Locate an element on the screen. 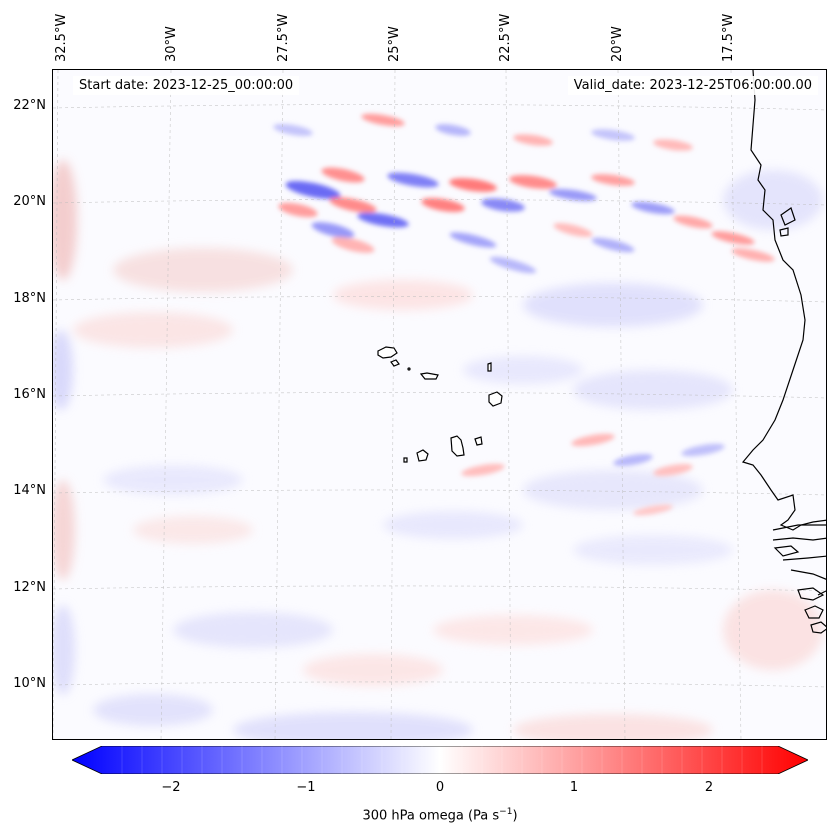  lon-label-17-5w: 17.5°W is located at coordinates (728, 37).